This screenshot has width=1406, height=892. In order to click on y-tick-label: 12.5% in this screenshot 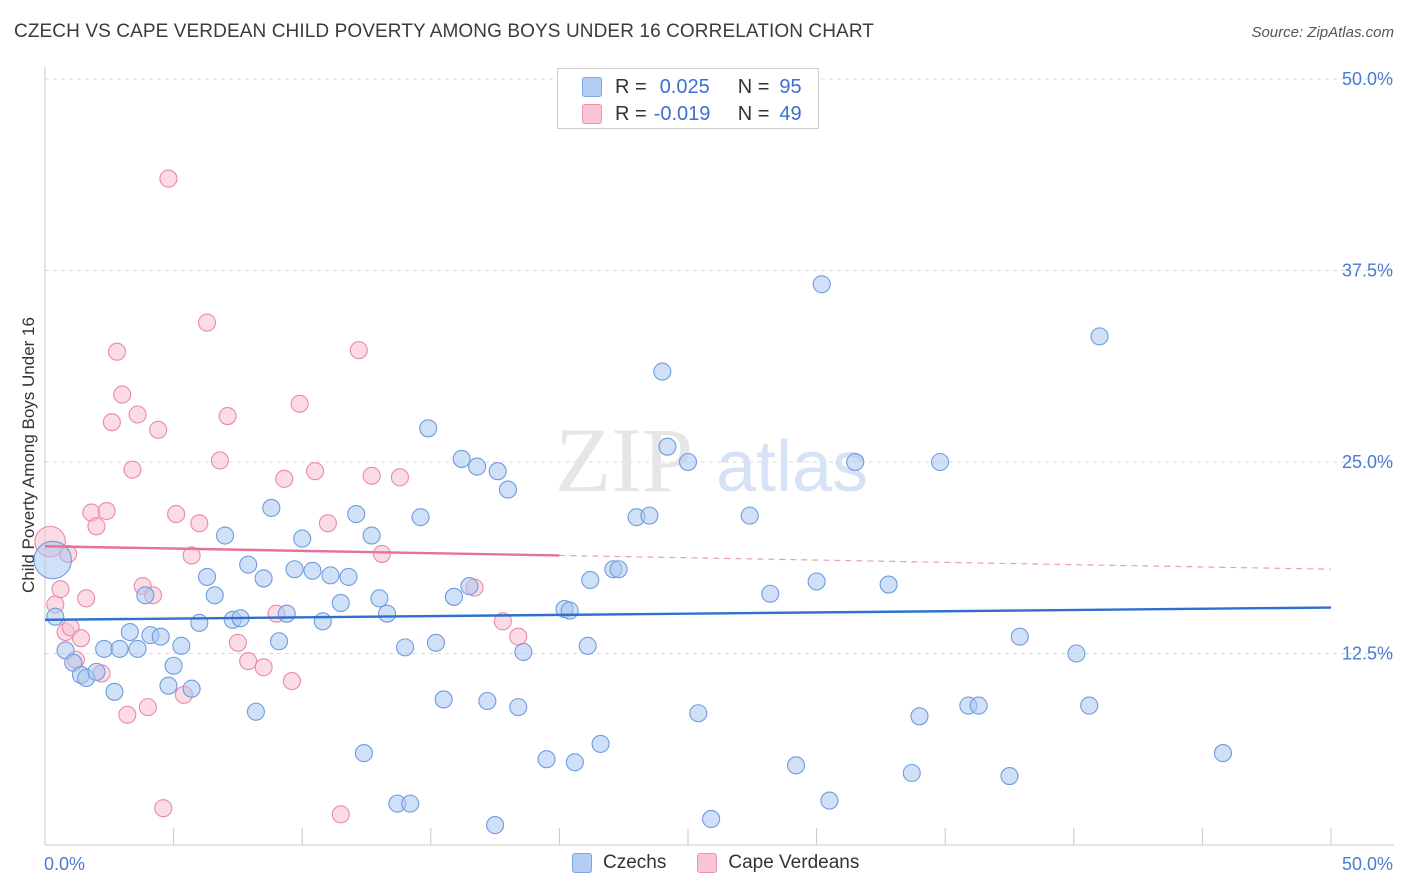, I will do `click(1367, 654)`.